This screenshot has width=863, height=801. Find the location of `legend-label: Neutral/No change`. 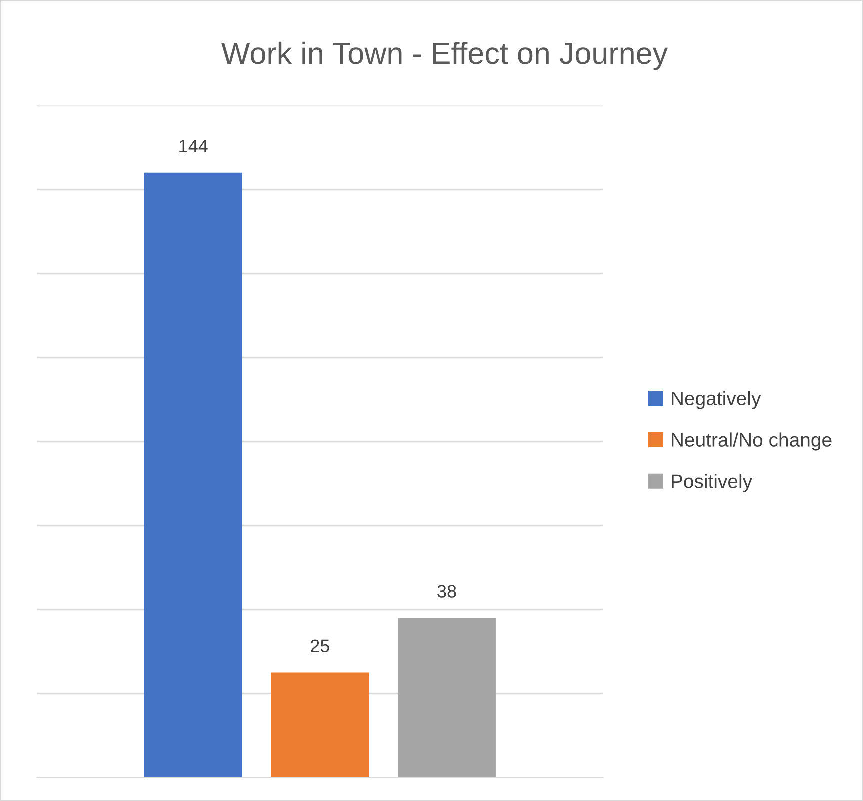

legend-label: Neutral/No change is located at coordinates (752, 441).